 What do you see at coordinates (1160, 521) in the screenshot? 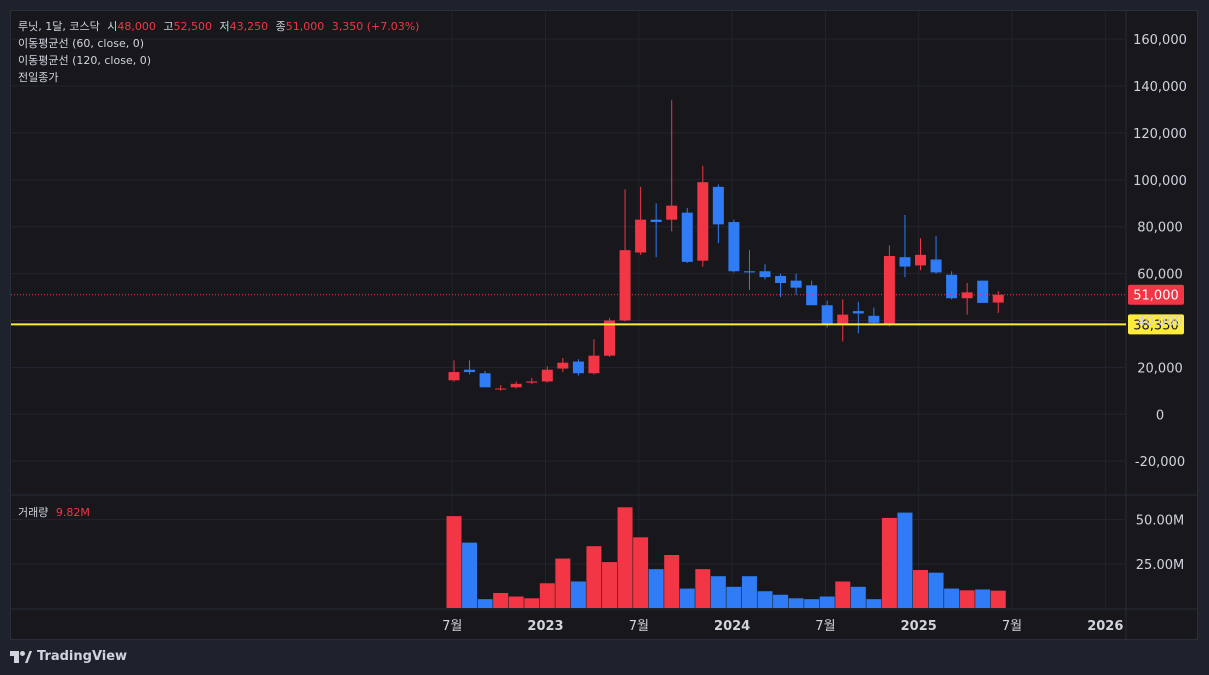
I see `volume-tick-label: 50.00M` at bounding box center [1160, 521].